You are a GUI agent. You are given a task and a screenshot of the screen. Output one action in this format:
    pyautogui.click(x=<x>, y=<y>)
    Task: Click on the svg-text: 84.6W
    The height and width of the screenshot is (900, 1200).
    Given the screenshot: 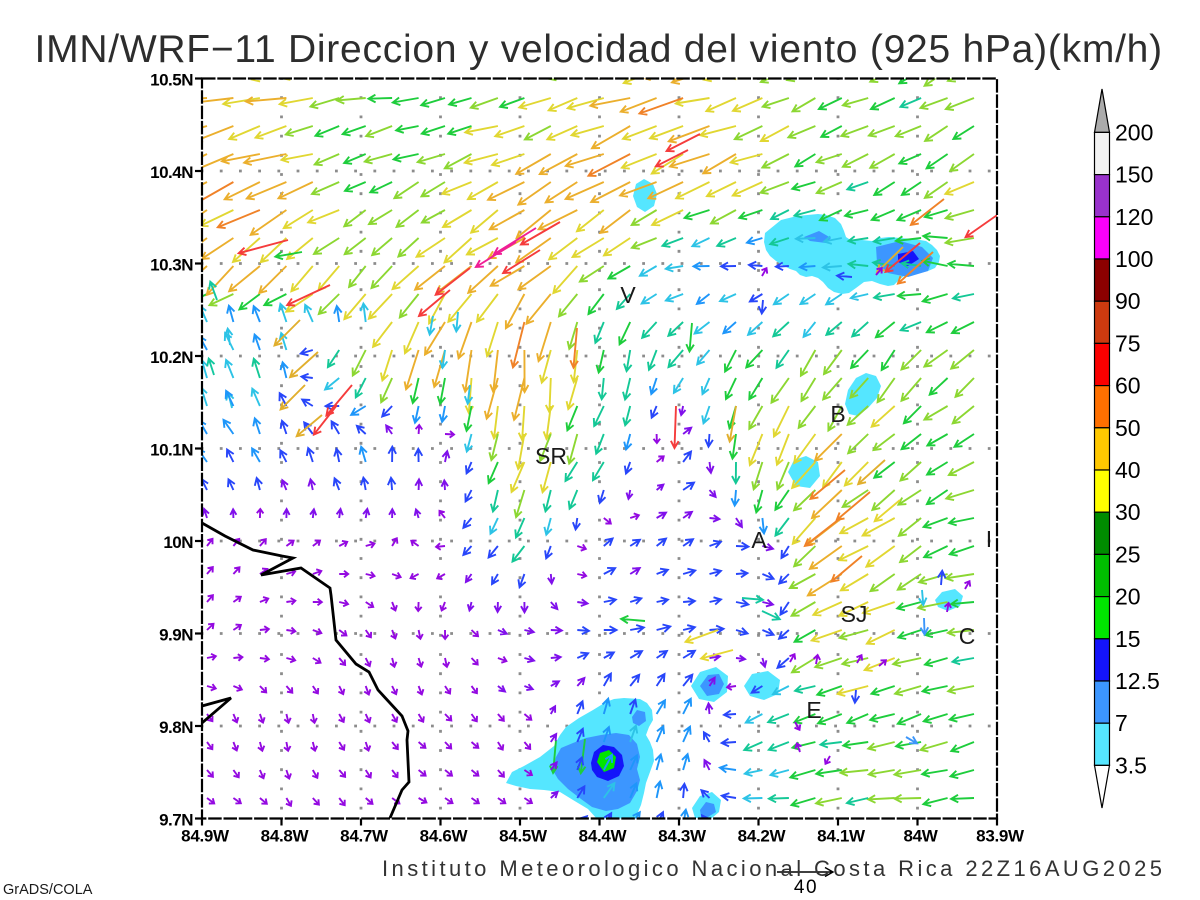 What is the action you would take?
    pyautogui.click(x=444, y=836)
    